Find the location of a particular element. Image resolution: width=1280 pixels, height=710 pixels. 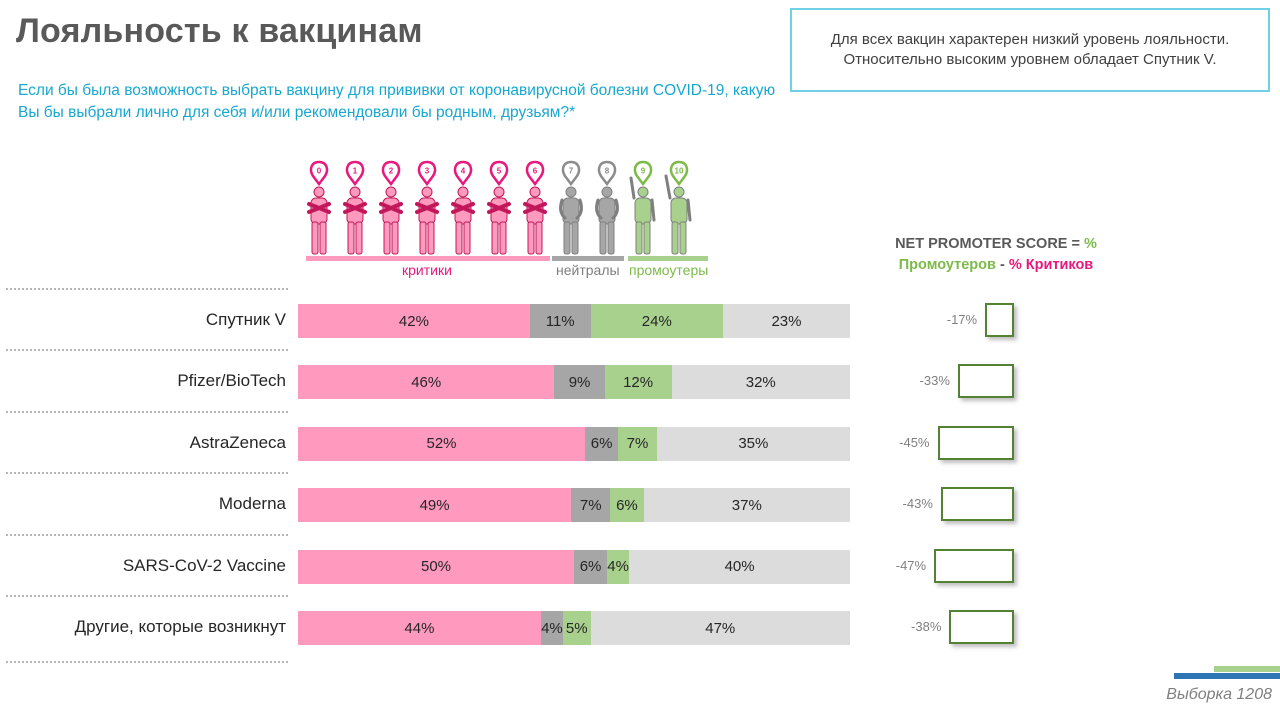

stacked-bar: 42% 11% 24% 23% is located at coordinates (574, 321).